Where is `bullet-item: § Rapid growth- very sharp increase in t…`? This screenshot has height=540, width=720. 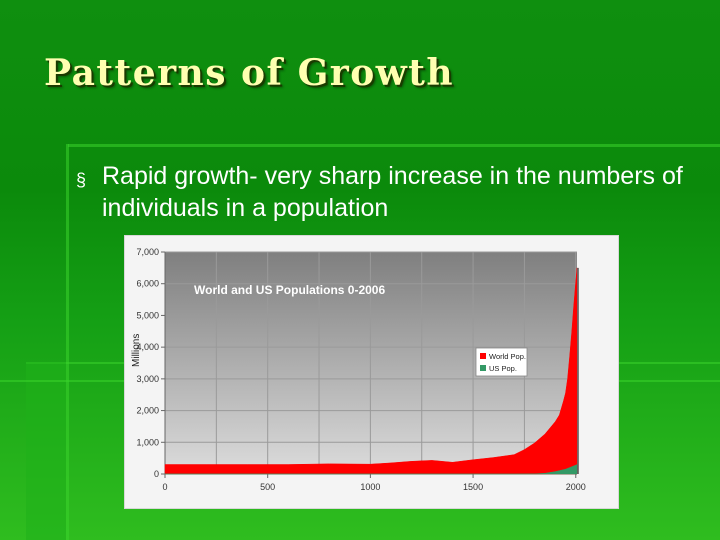
bullet-item: § Rapid growth- very sharp increase in t… is located at coordinates (386, 192).